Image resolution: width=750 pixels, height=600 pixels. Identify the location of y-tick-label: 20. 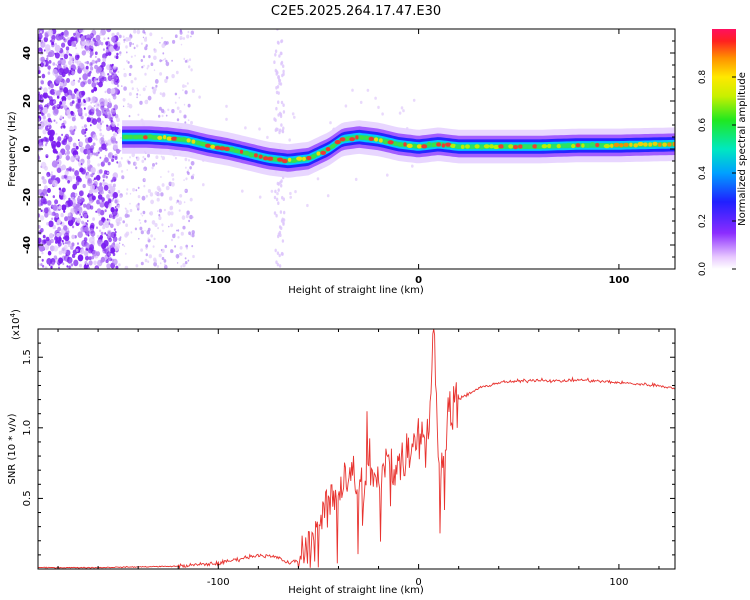
(27, 101).